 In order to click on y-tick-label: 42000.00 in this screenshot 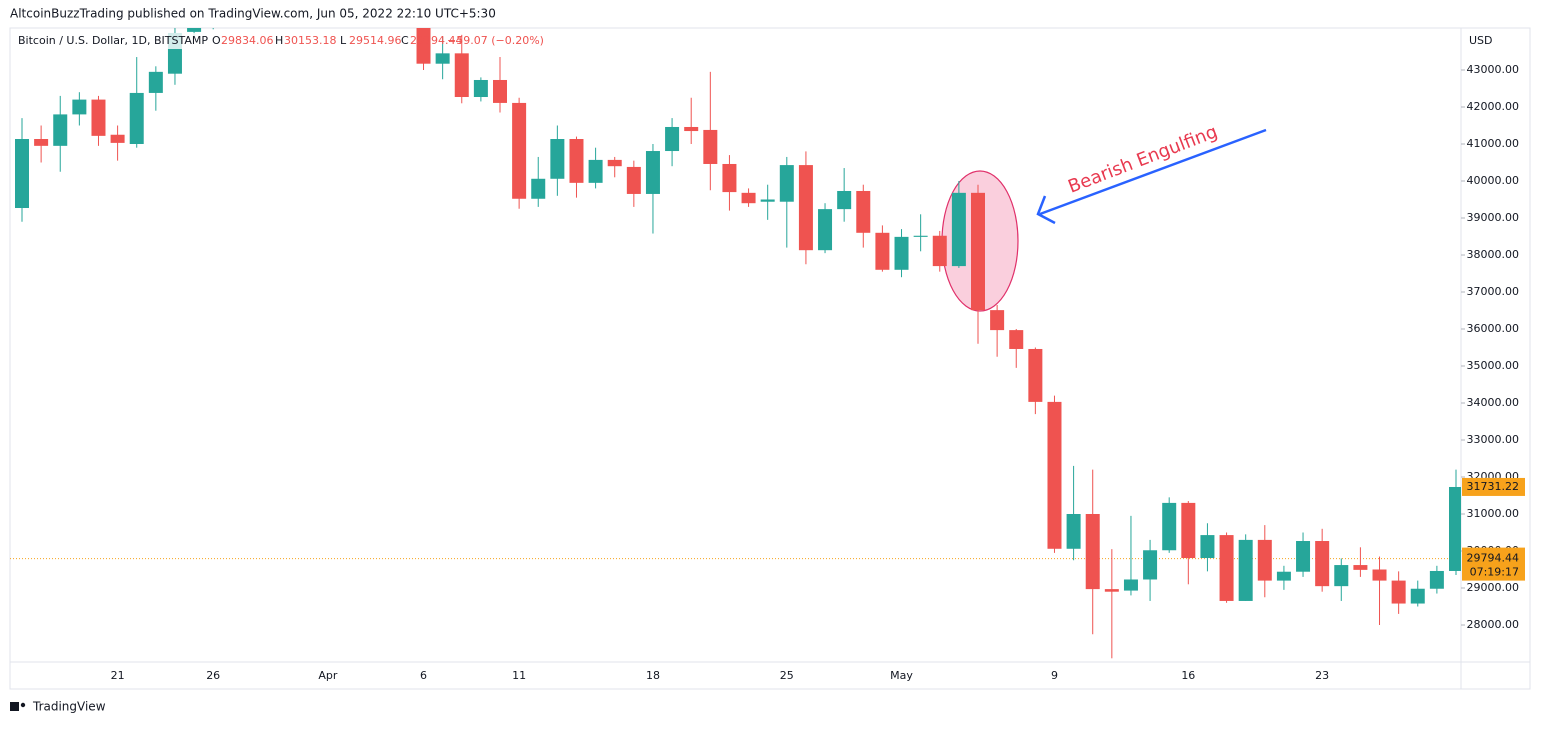, I will do `click(1493, 106)`.